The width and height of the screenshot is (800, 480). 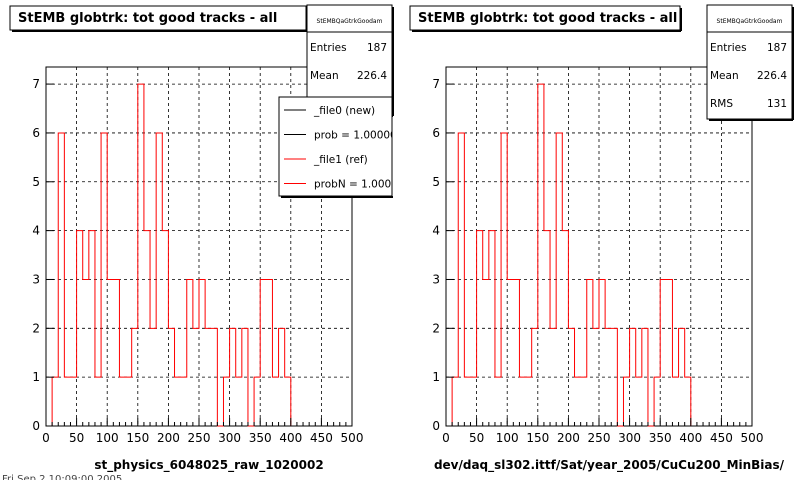 What do you see at coordinates (362, 185) in the screenshot?
I see `legend-entry-label: probN = 1.000000` at bounding box center [362, 185].